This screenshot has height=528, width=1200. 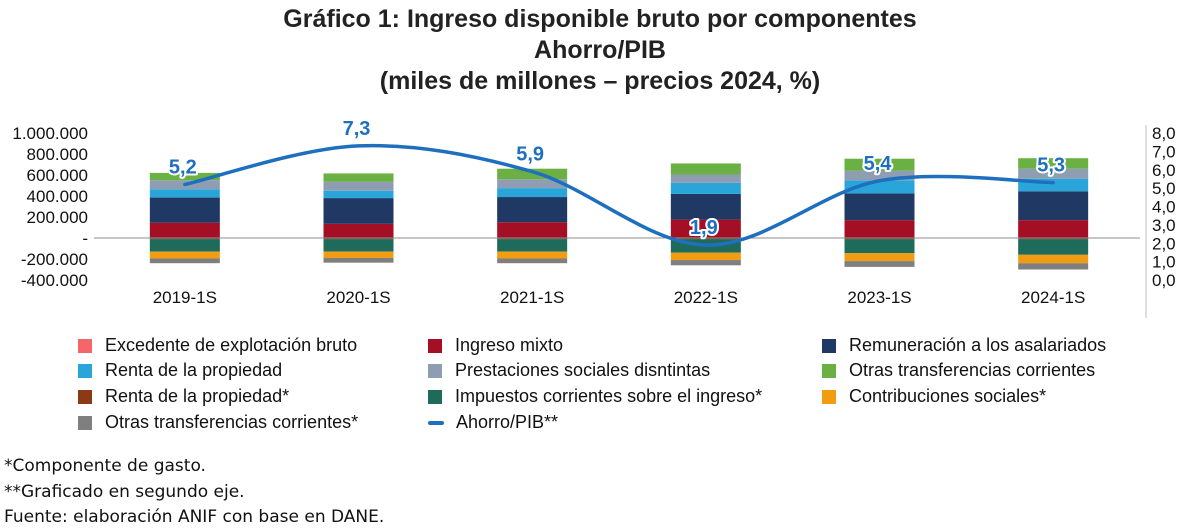 What do you see at coordinates (197, 396) in the screenshot?
I see `legend-label: Renta de la propiedad*` at bounding box center [197, 396].